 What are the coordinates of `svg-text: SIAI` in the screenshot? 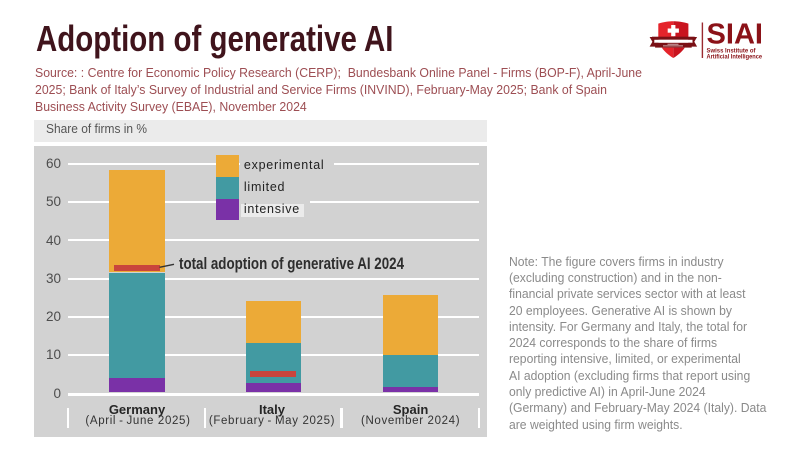 It's located at (735, 35).